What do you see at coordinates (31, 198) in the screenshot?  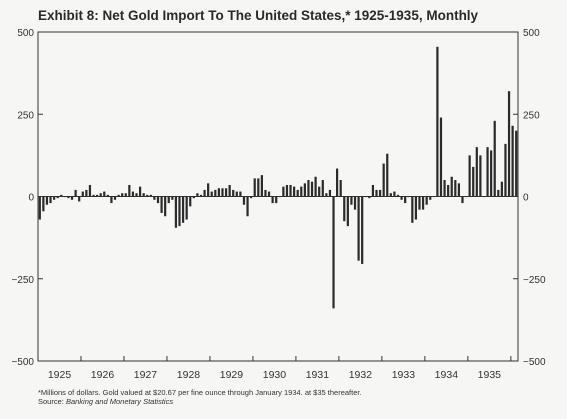 I see `y-tick-label-left: 0` at bounding box center [31, 198].